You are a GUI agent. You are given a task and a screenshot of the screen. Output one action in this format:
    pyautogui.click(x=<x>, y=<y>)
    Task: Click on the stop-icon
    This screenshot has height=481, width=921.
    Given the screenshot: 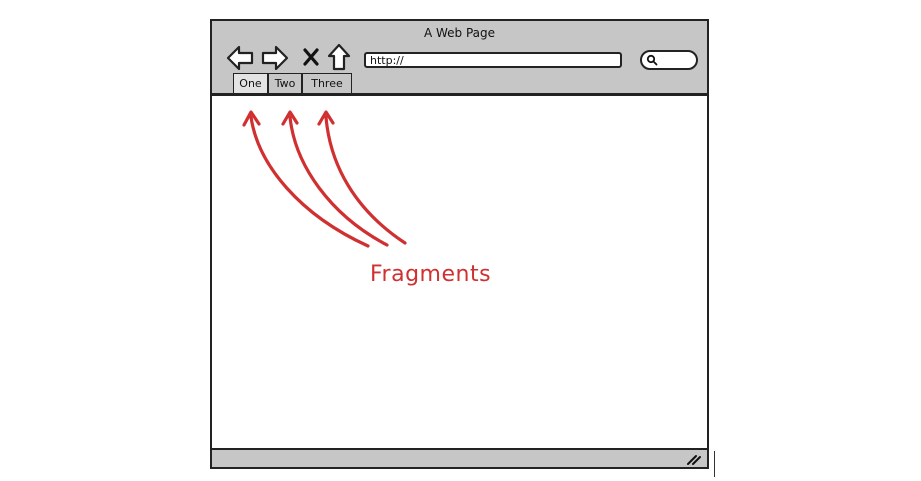 What is the action you would take?
    pyautogui.click(x=311, y=57)
    